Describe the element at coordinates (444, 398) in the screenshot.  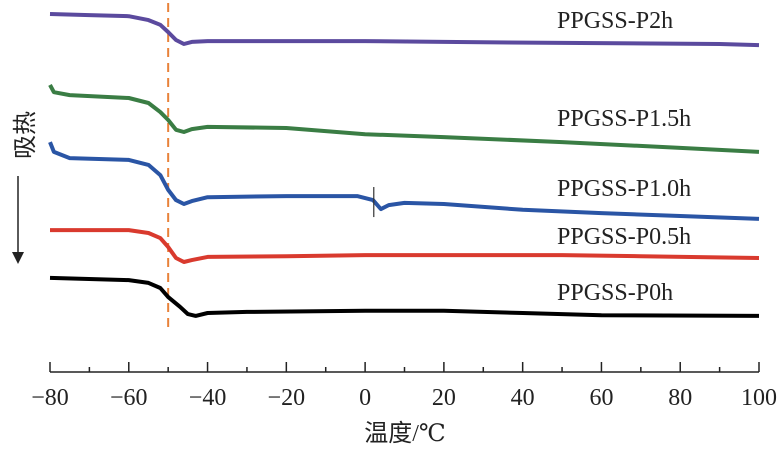
I see `x-tick-label: 20` at that location.